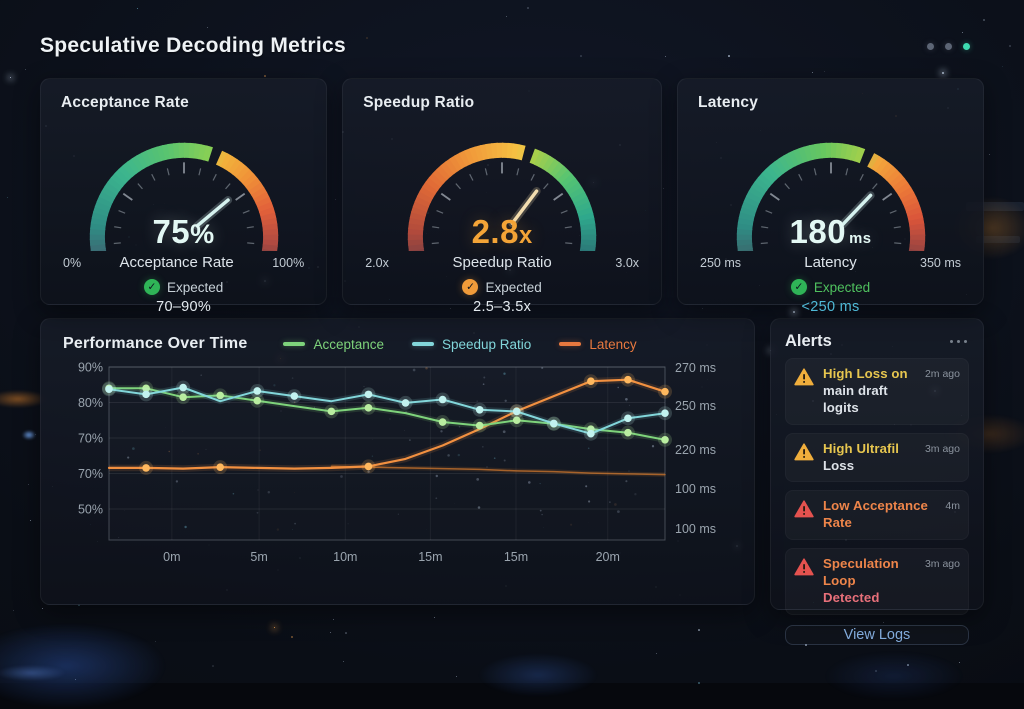 The height and width of the screenshot is (709, 1024). I want to click on legend-label: Speedup Ratio, so click(486, 344).